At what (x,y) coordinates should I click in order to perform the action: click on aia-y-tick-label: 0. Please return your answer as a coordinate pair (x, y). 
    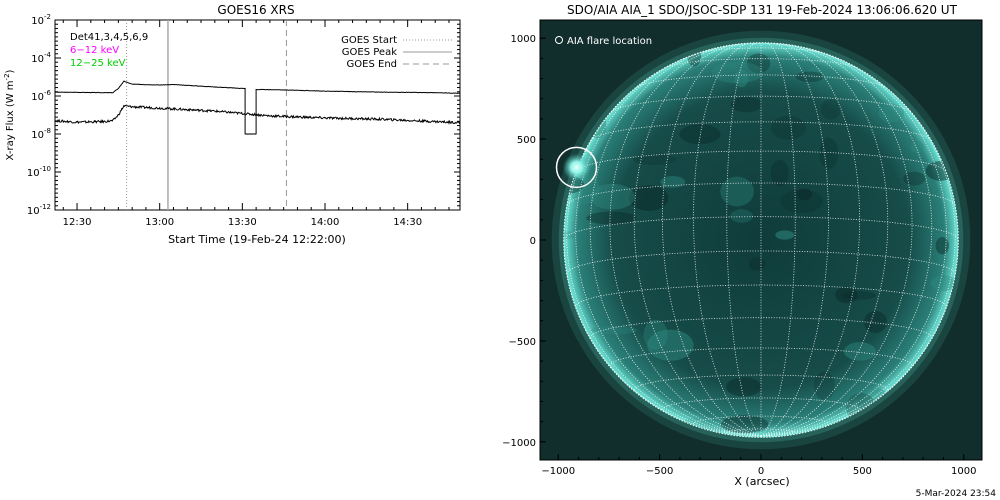
    Looking at the image, I should click on (533, 241).